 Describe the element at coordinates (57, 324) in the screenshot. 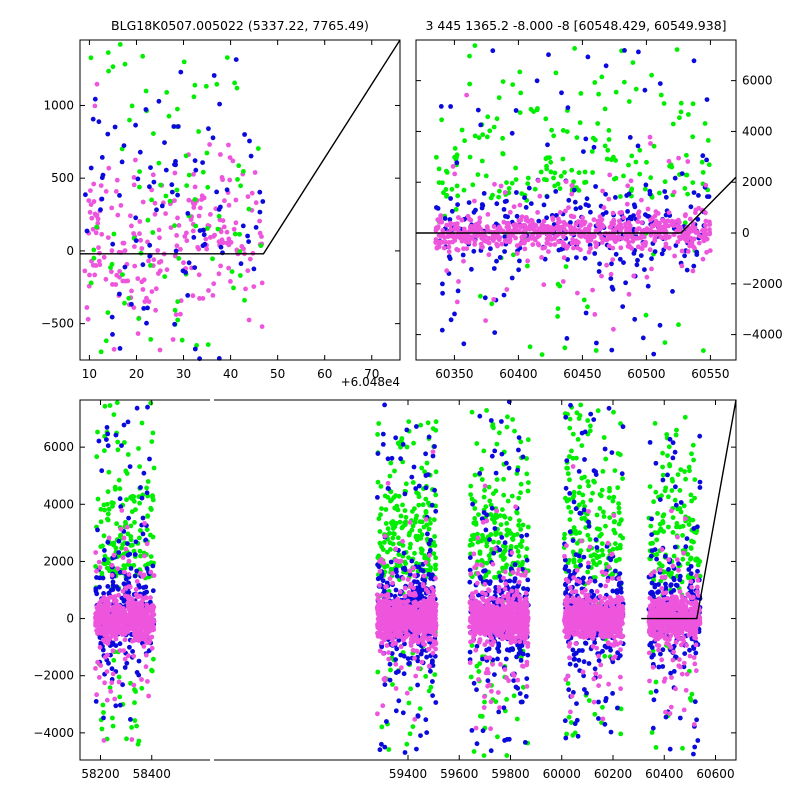

I see `y-tick-label: −500` at that location.